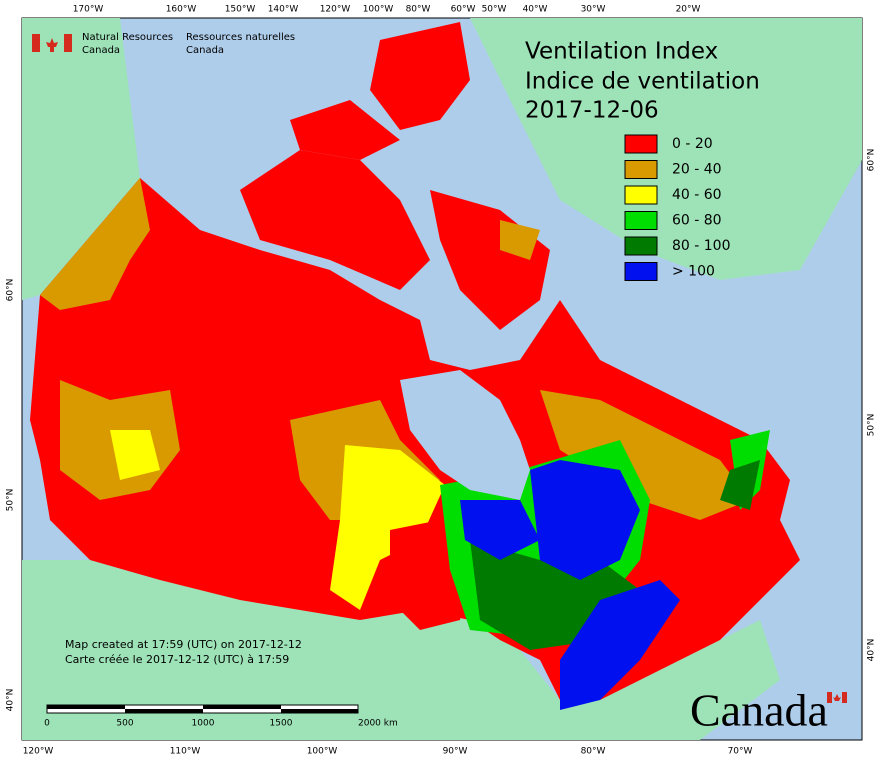 The image size is (880, 764). Describe the element at coordinates (494, 10) in the screenshot. I see `graticule-label: 50°W` at that location.